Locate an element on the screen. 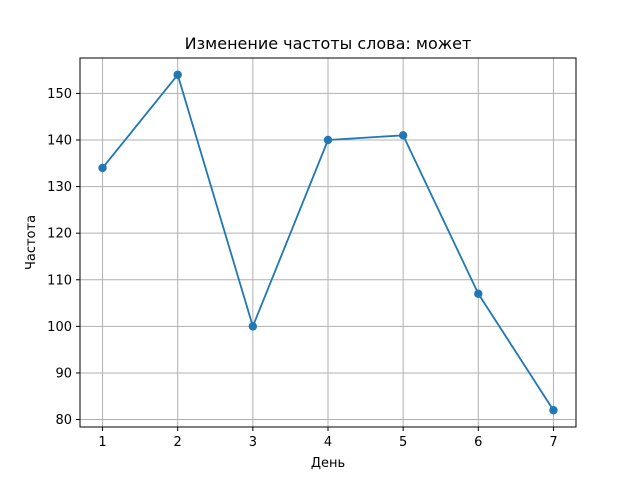 The width and height of the screenshot is (640, 480). x-tick-label: 3 is located at coordinates (253, 442).